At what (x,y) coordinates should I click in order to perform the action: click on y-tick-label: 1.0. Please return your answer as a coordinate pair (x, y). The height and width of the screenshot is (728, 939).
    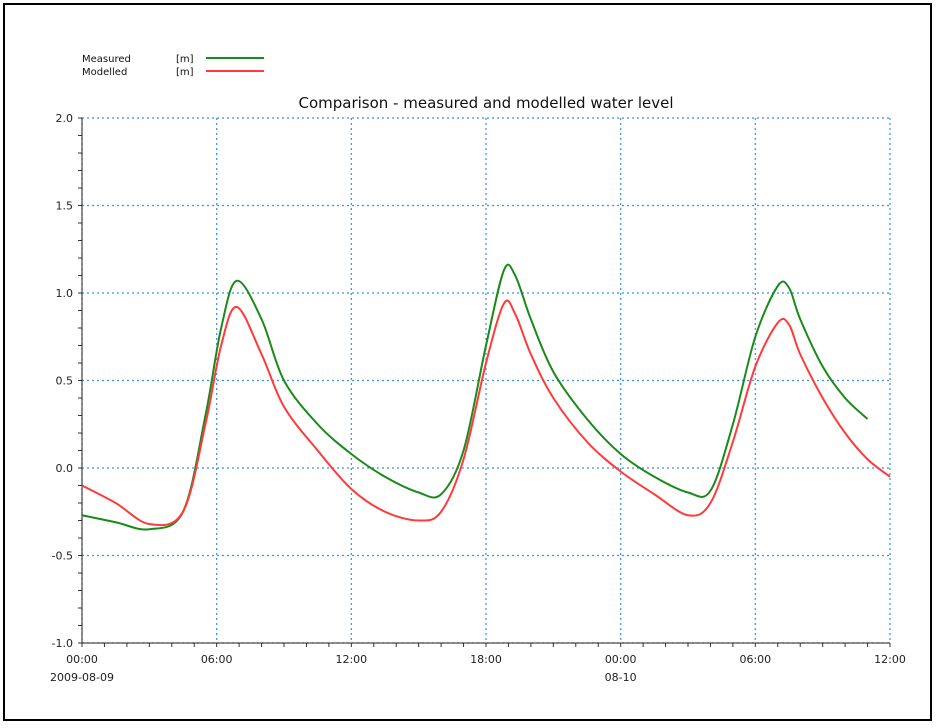
    Looking at the image, I should click on (65, 293).